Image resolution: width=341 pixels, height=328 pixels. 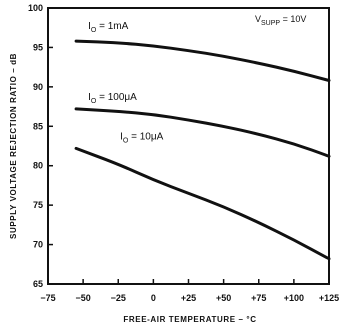 I want to click on y-tick-label: 95, so click(x=38, y=47).